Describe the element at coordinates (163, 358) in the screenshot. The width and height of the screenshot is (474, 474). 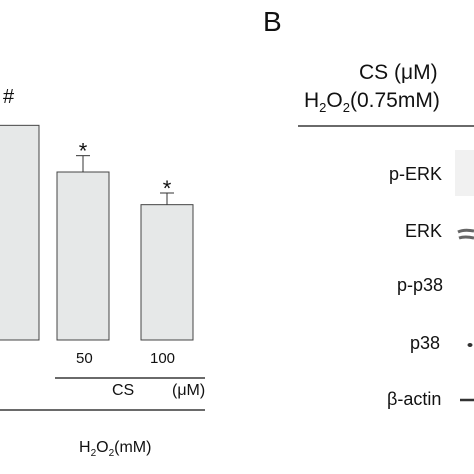
I see `tick-label-100: 100` at that location.